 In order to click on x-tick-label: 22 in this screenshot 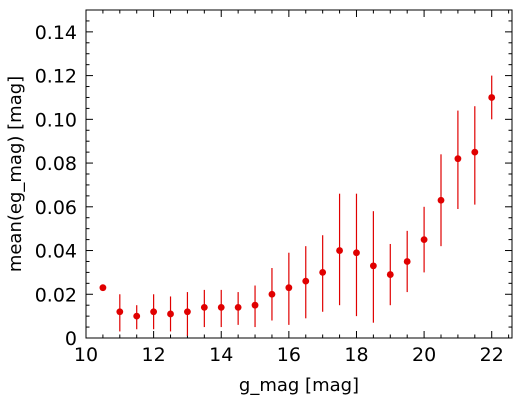, I will do `click(492, 355)`.